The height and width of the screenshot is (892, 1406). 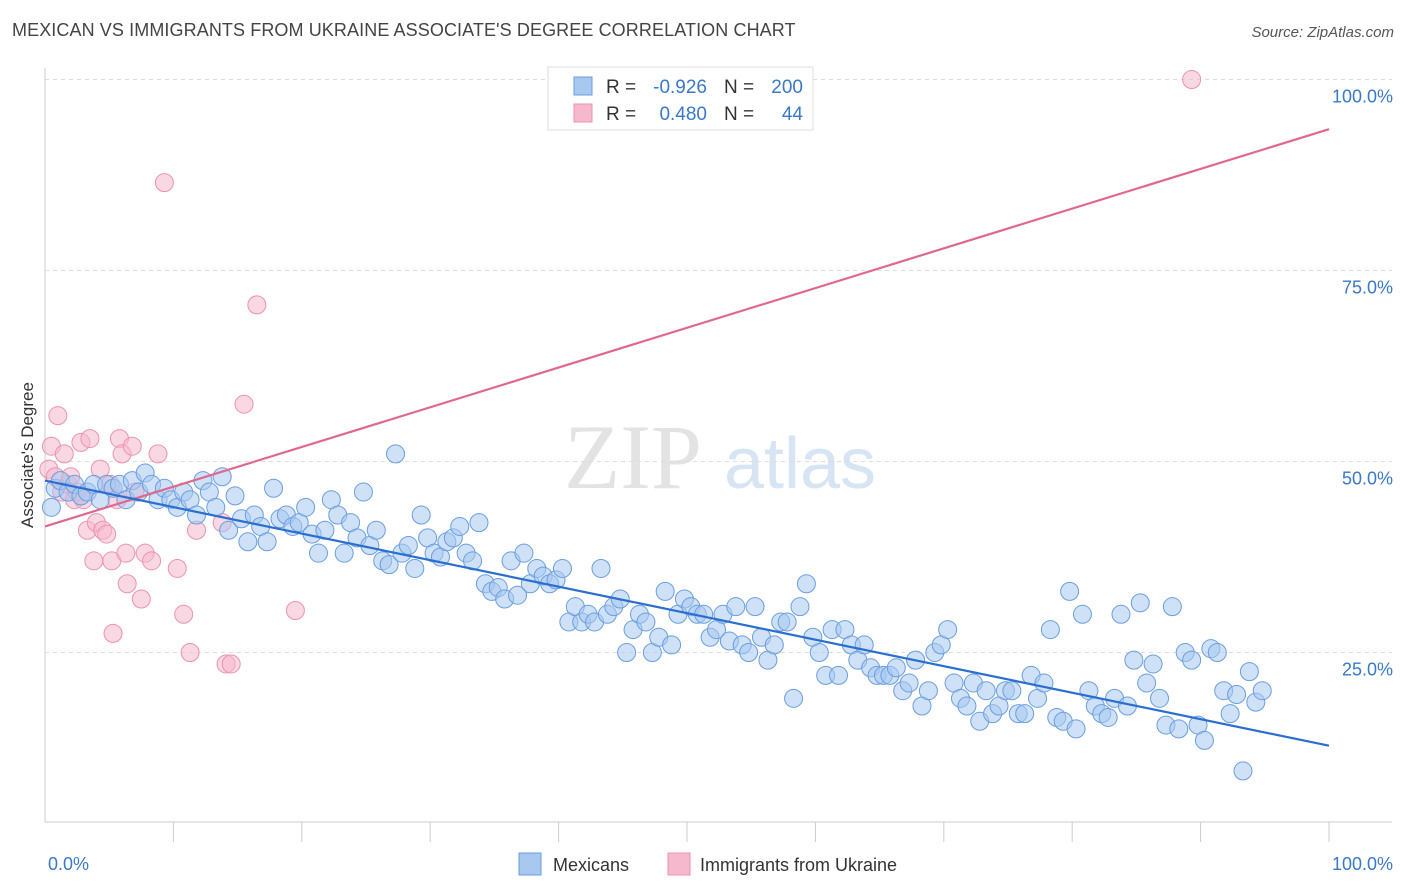 I want to click on stats-legend: R = -0.926 N = 200 R = 0.480 N = 44, so click(x=680, y=98).